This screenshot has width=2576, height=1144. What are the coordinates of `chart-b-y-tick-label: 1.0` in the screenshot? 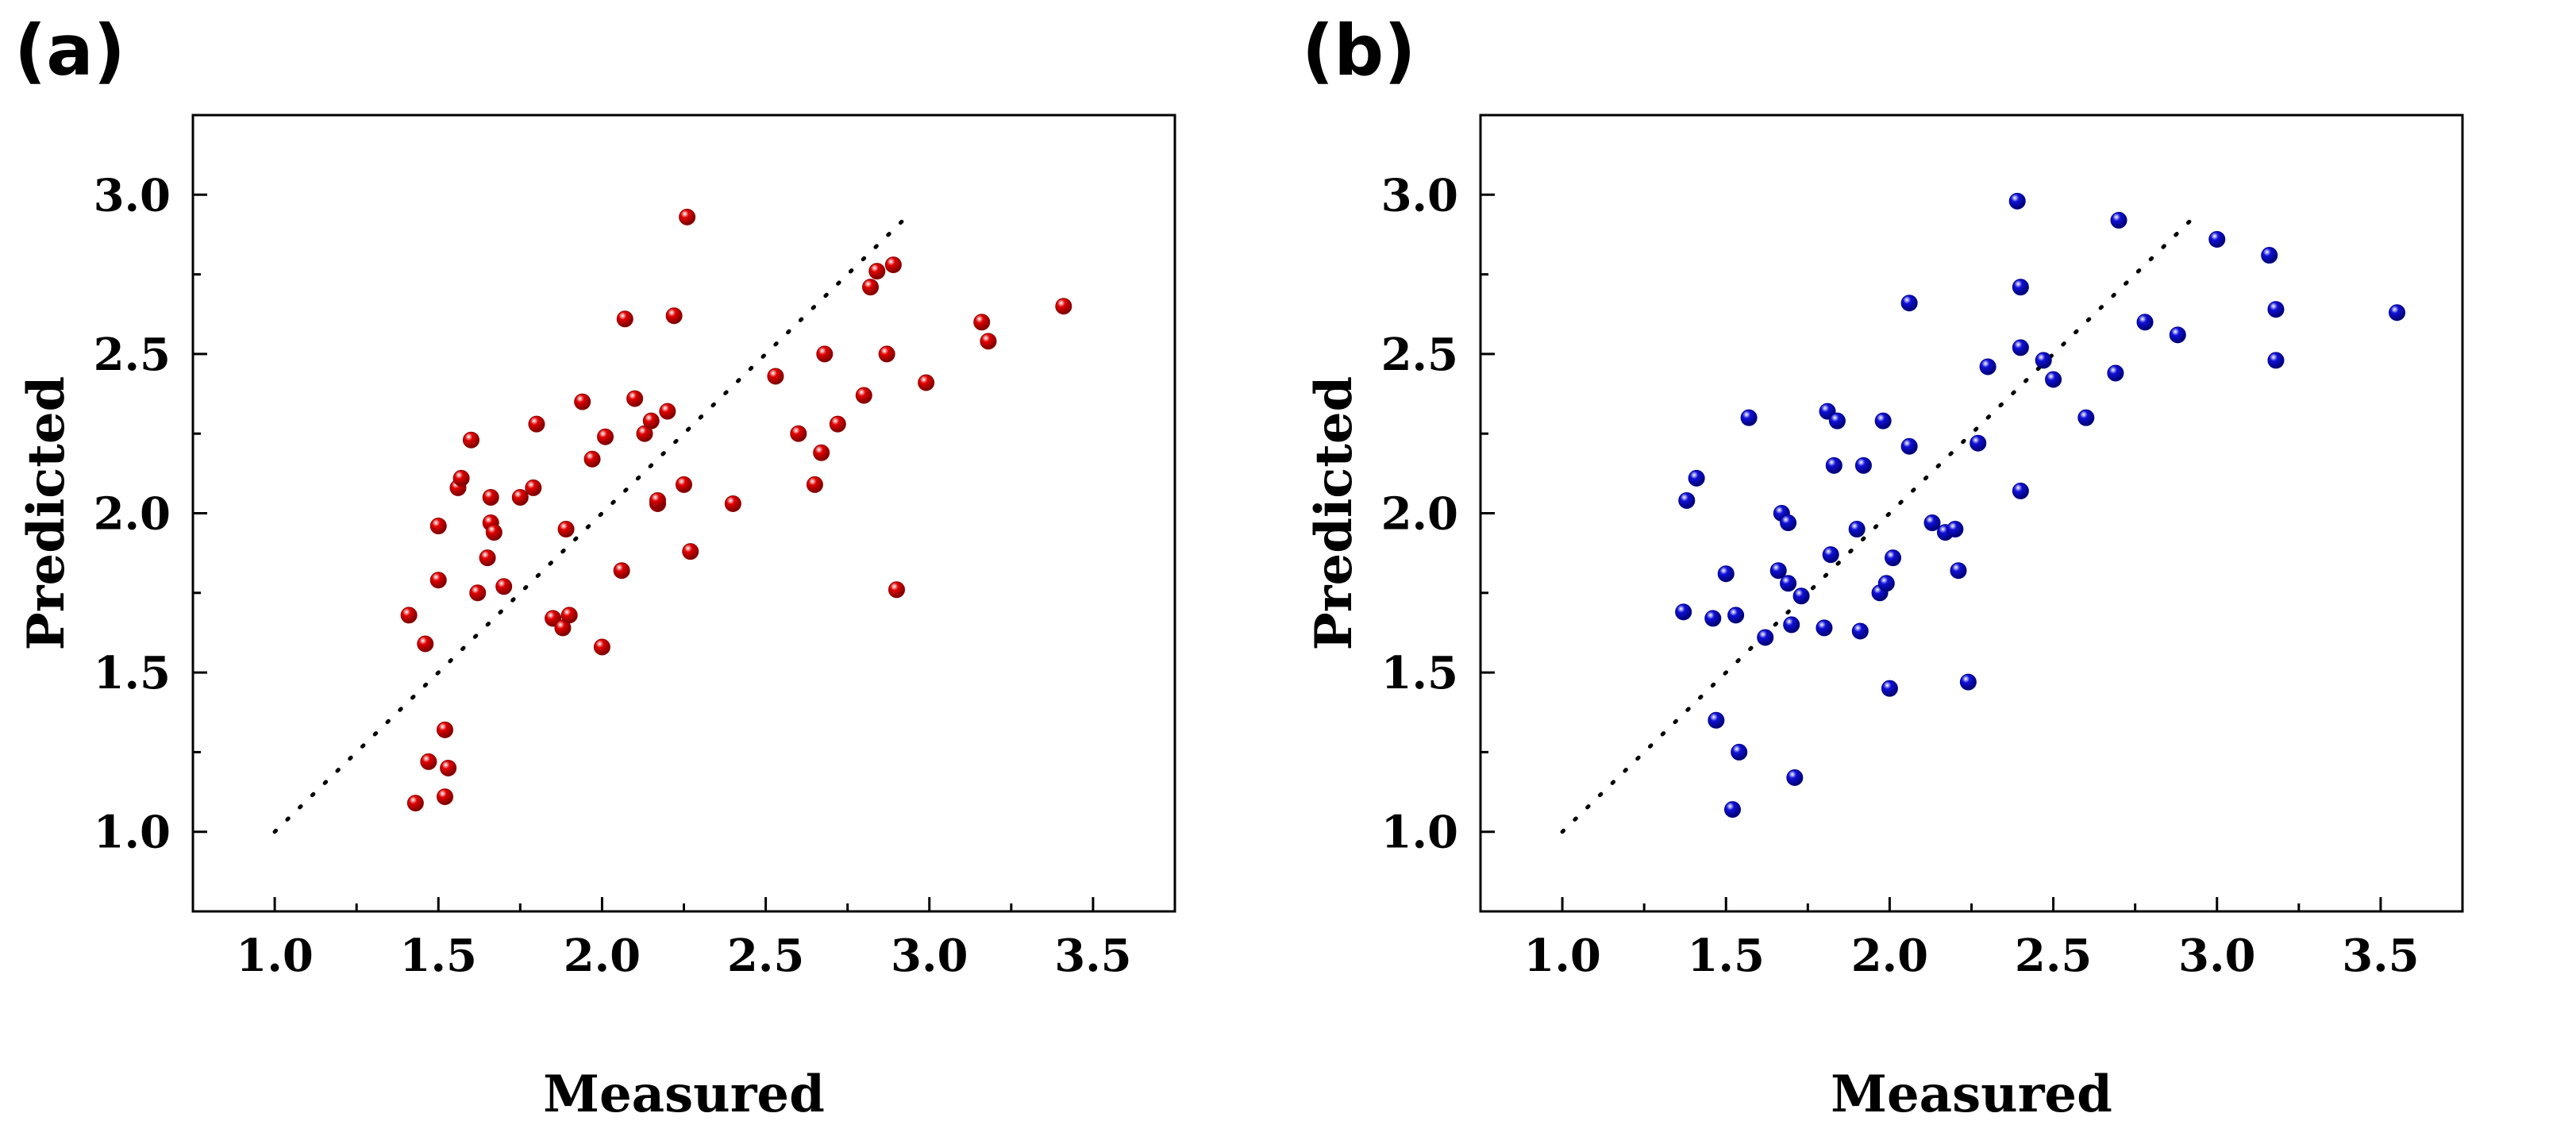 It's located at (1419, 833).